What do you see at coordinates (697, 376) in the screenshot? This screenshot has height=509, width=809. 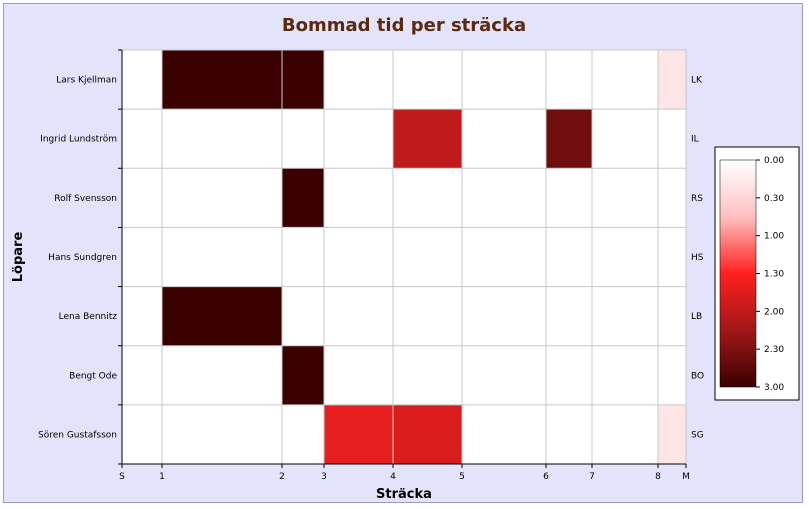 I see `runner-abbr-label: BO` at bounding box center [697, 376].